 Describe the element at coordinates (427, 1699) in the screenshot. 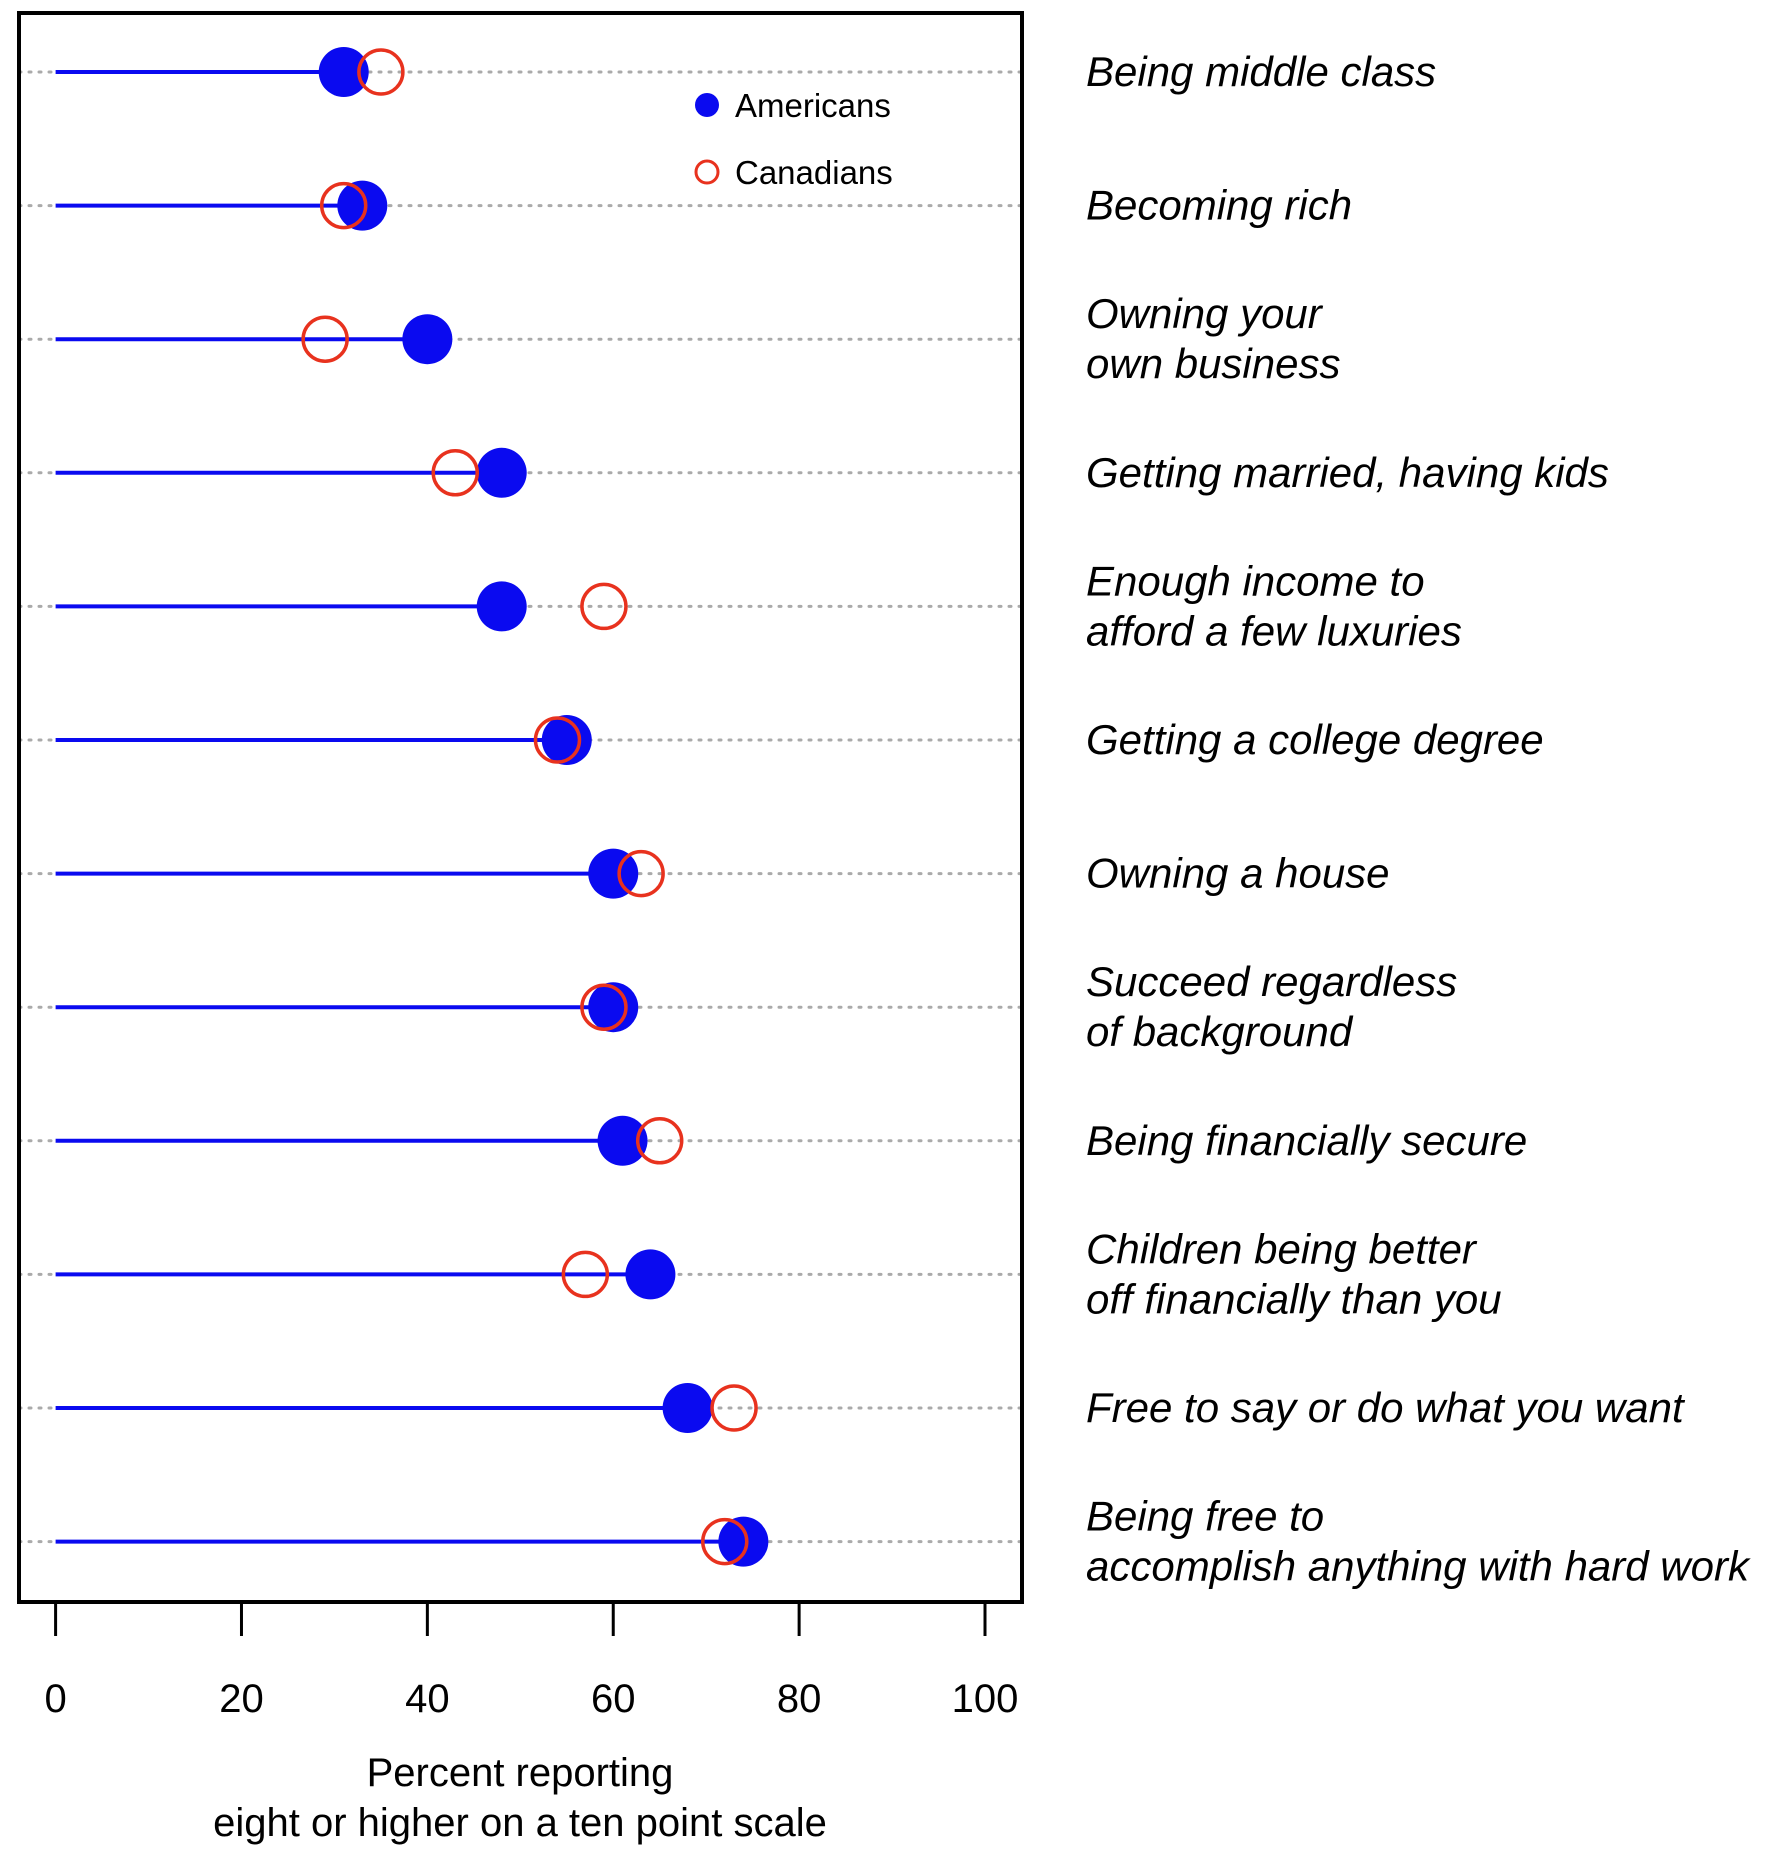

I see `x-tick-label: 40` at that location.